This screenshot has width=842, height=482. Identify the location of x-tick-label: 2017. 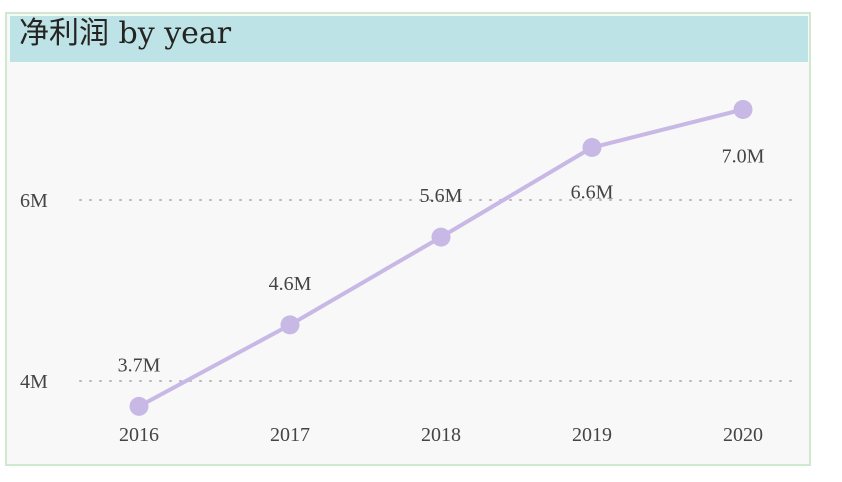
(290, 435).